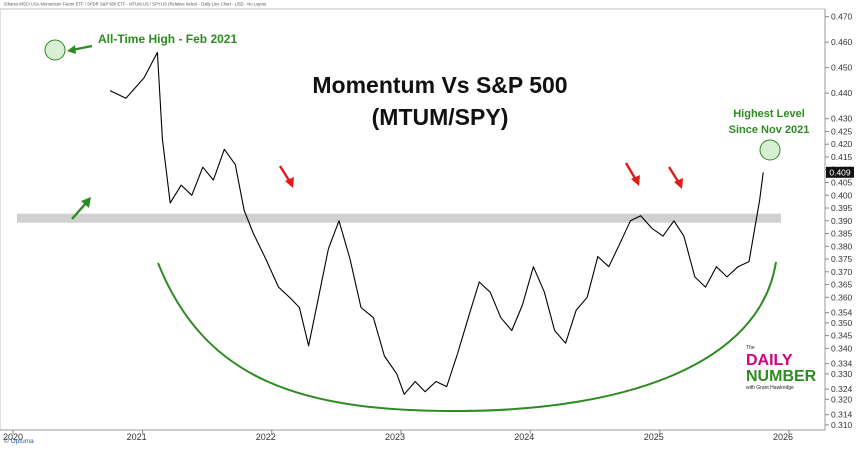 The height and width of the screenshot is (451, 860). Describe the element at coordinates (842, 183) in the screenshot. I see `y-tick-label-0.405: 0.405` at that location.